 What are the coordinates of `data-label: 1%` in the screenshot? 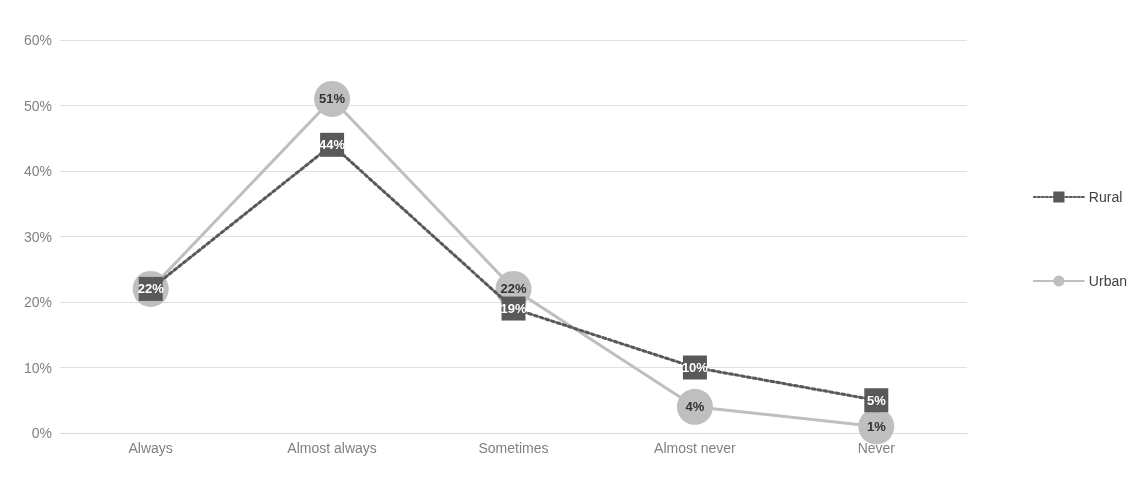 It's located at (876, 426).